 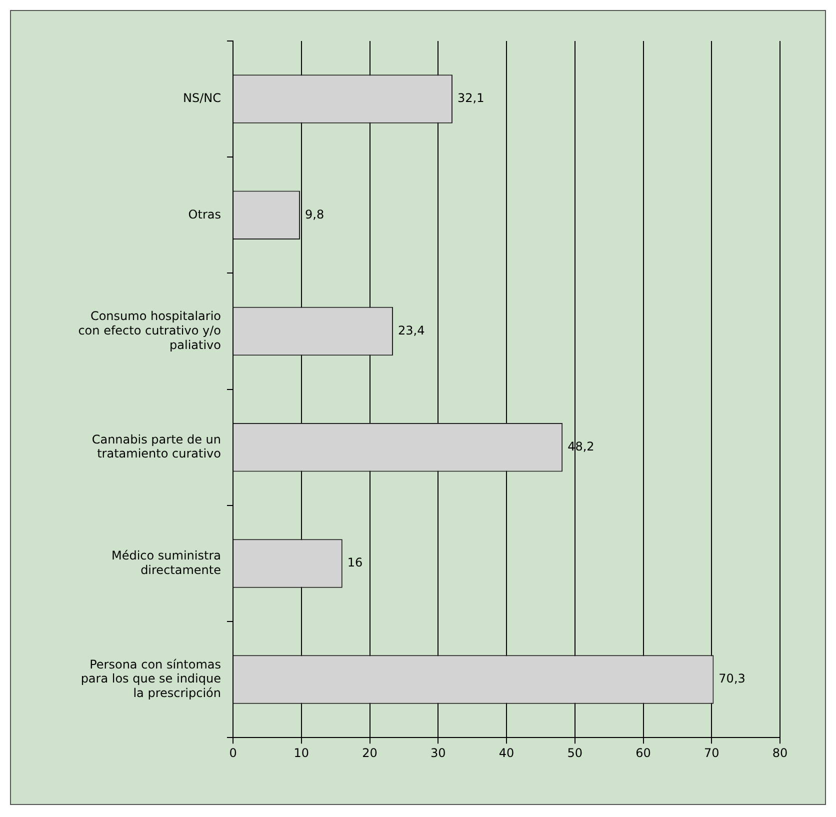 What do you see at coordinates (355, 563) in the screenshot?
I see `data-label: 16` at bounding box center [355, 563].